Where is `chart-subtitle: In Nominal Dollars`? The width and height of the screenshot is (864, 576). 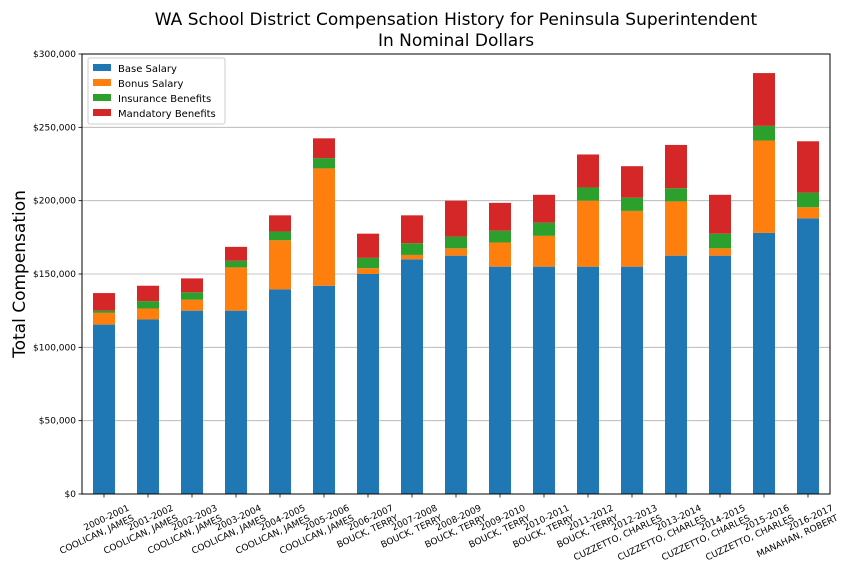 chart-subtitle: In Nominal Dollars is located at coordinates (456, 41).